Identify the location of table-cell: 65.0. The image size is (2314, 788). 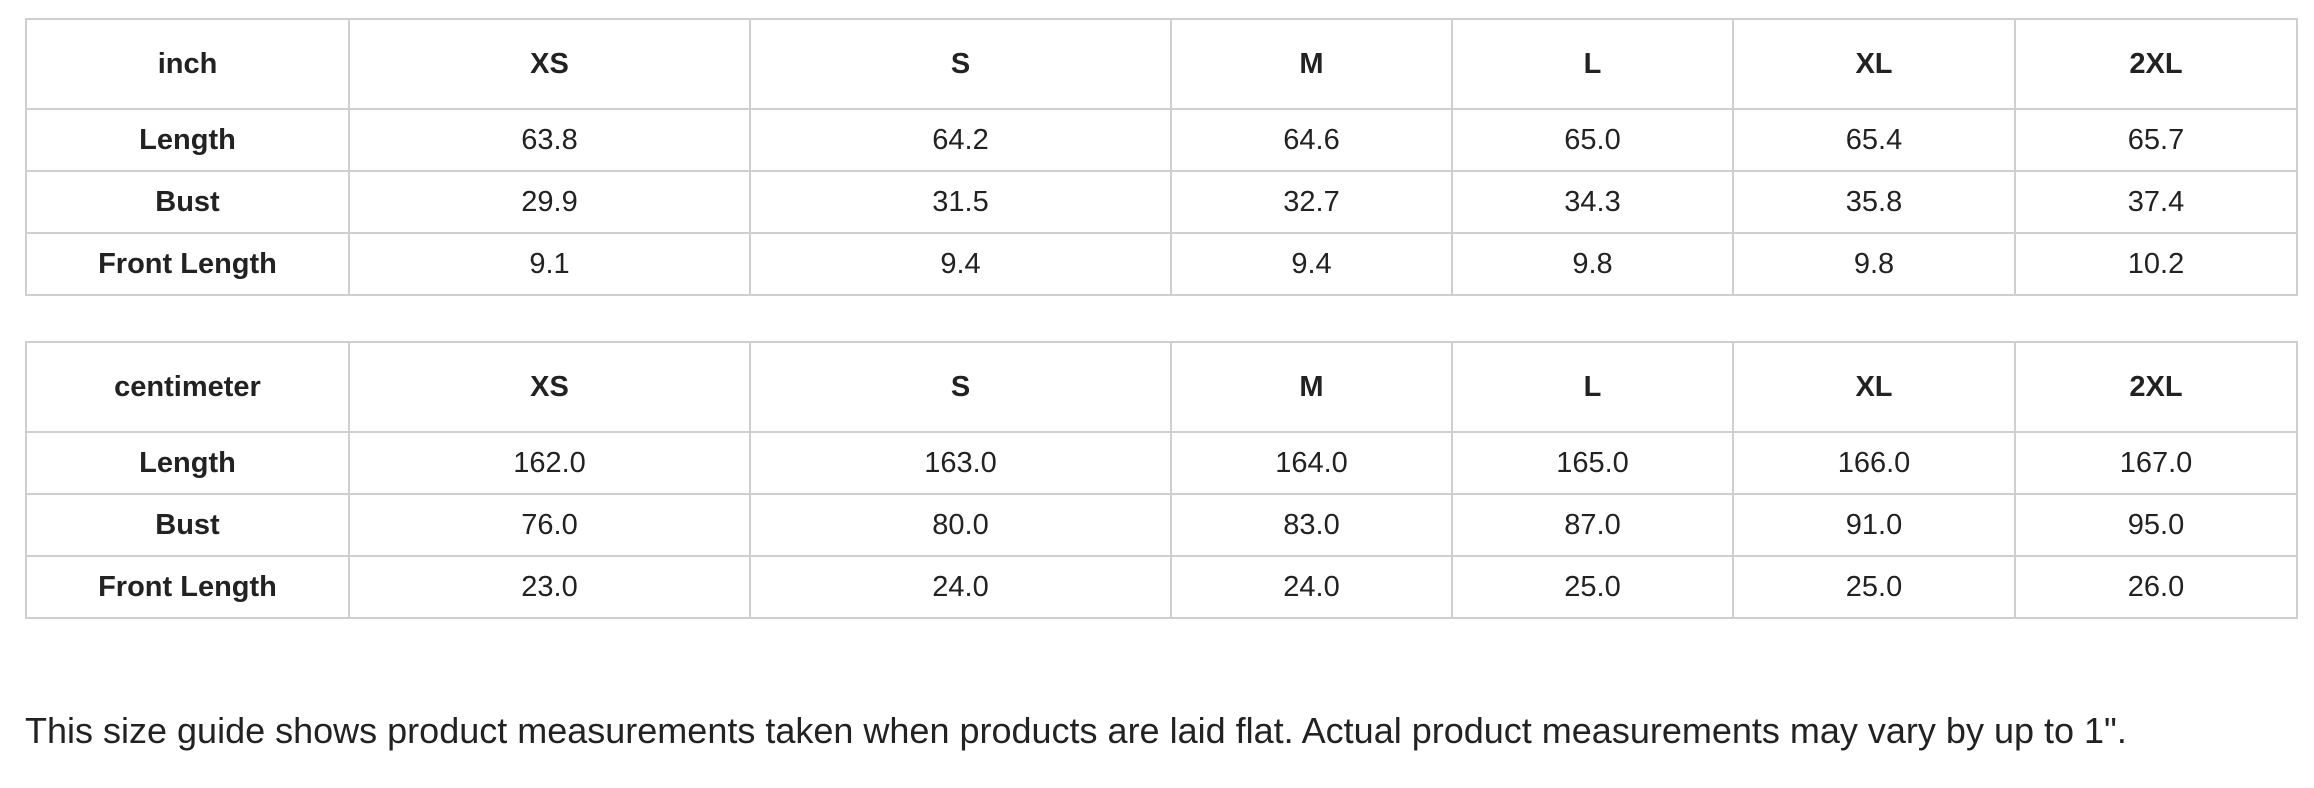
(1592, 140).